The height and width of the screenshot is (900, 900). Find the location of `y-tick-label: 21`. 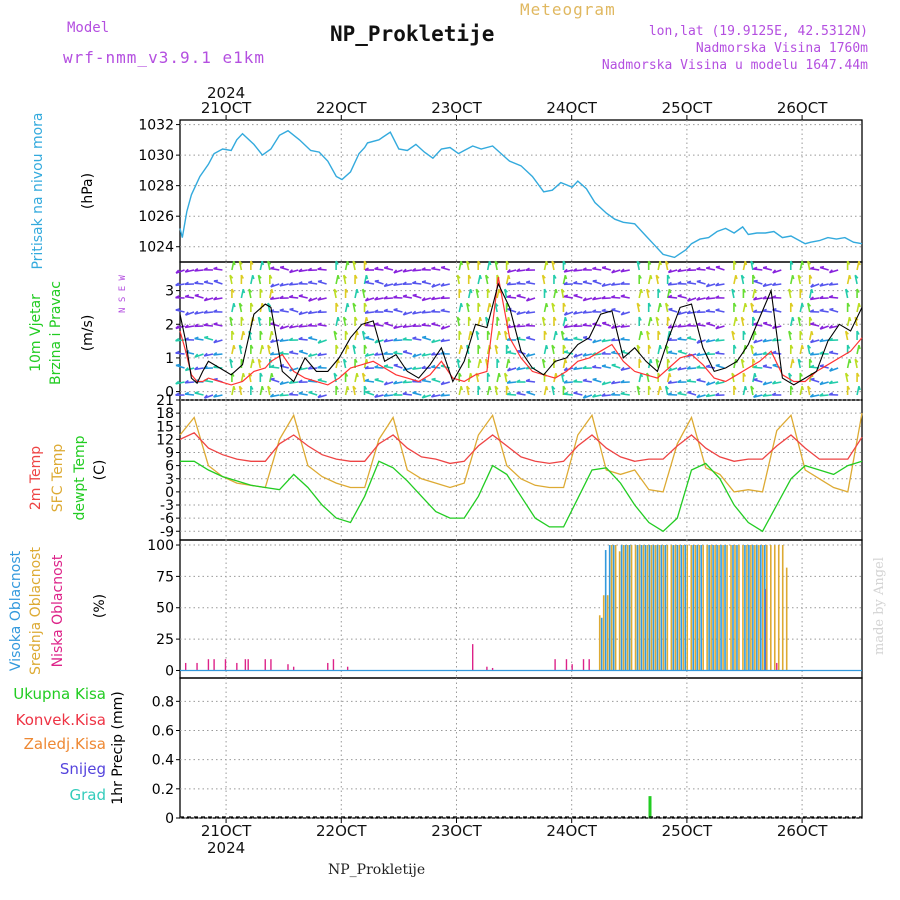

y-tick-label: 21 is located at coordinates (165, 401).